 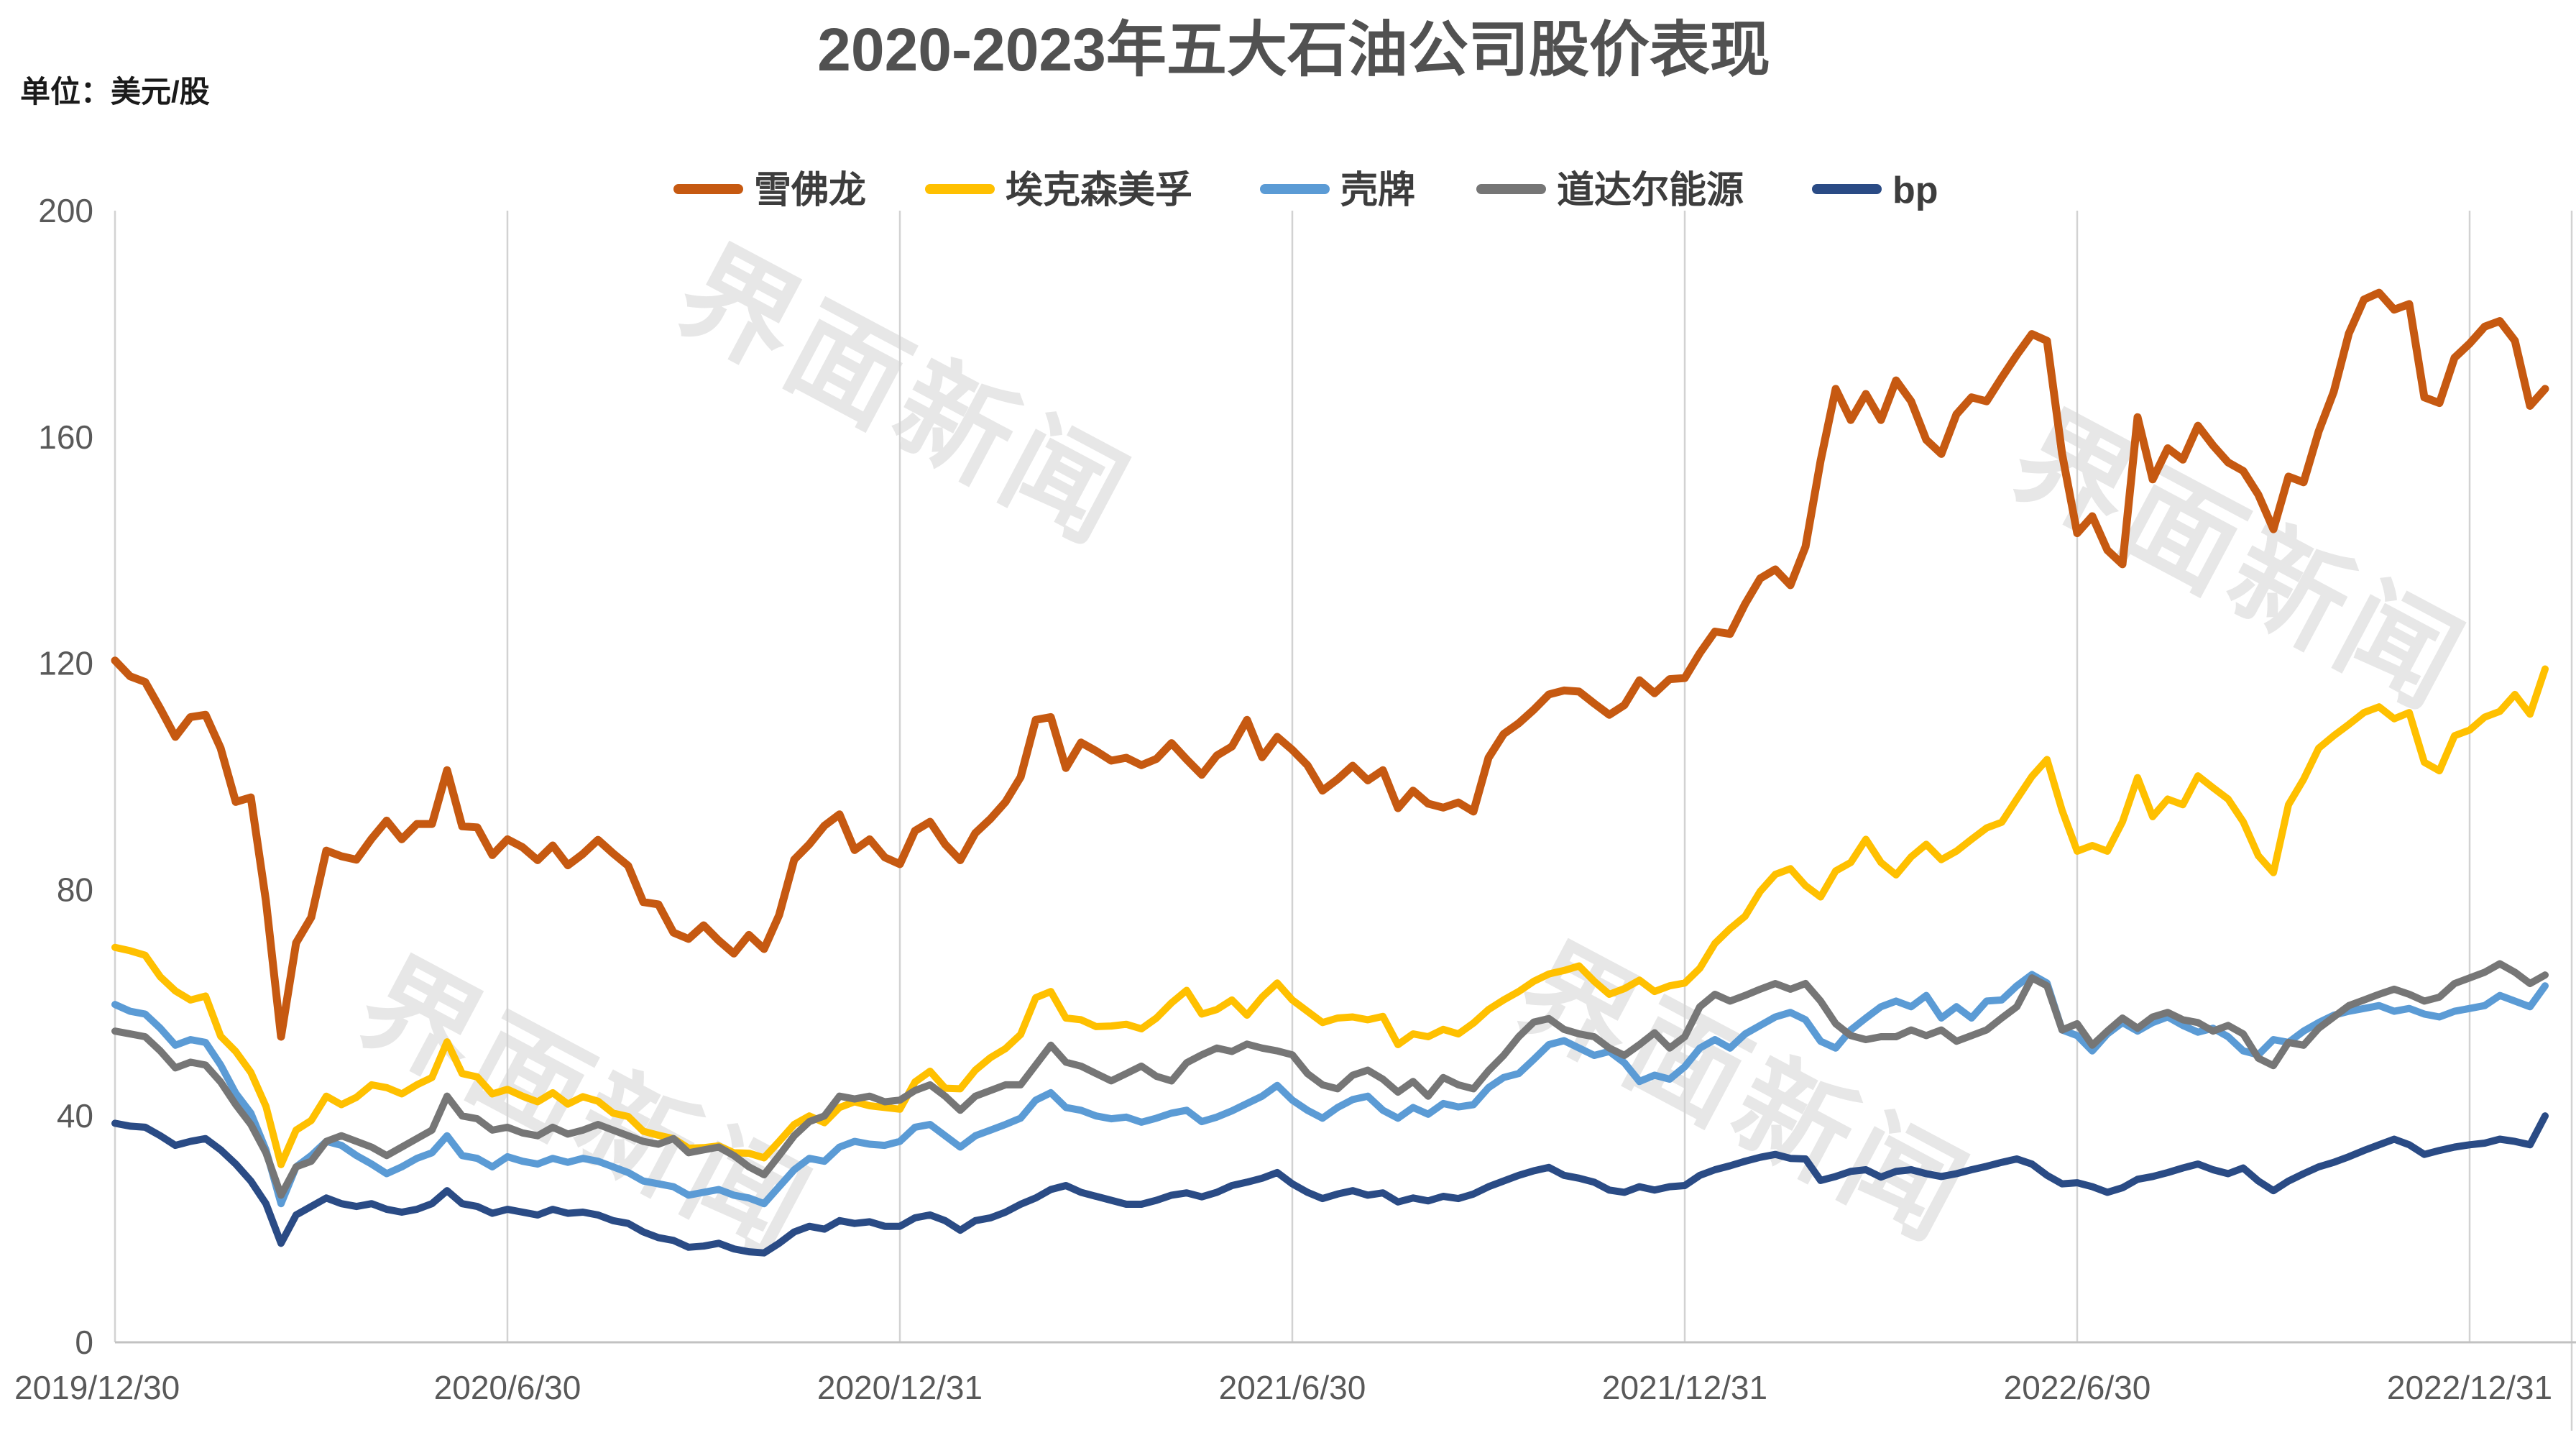 I want to click on legend-item: 埃克森美孚, so click(x=1058, y=190).